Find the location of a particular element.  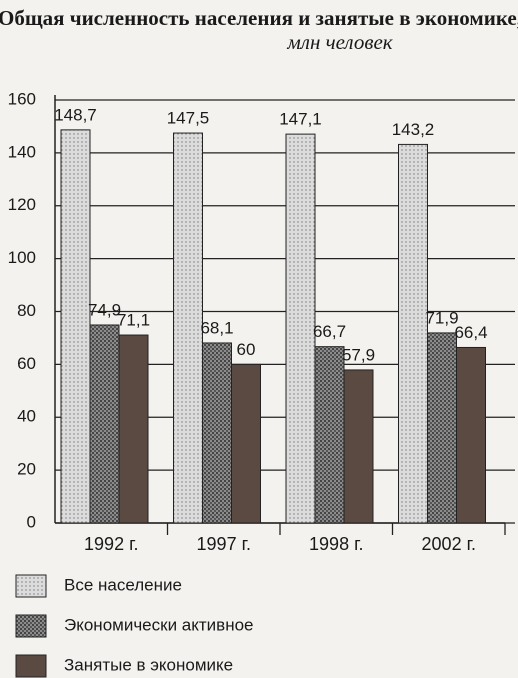

data-label: 147,1 is located at coordinates (300, 119).